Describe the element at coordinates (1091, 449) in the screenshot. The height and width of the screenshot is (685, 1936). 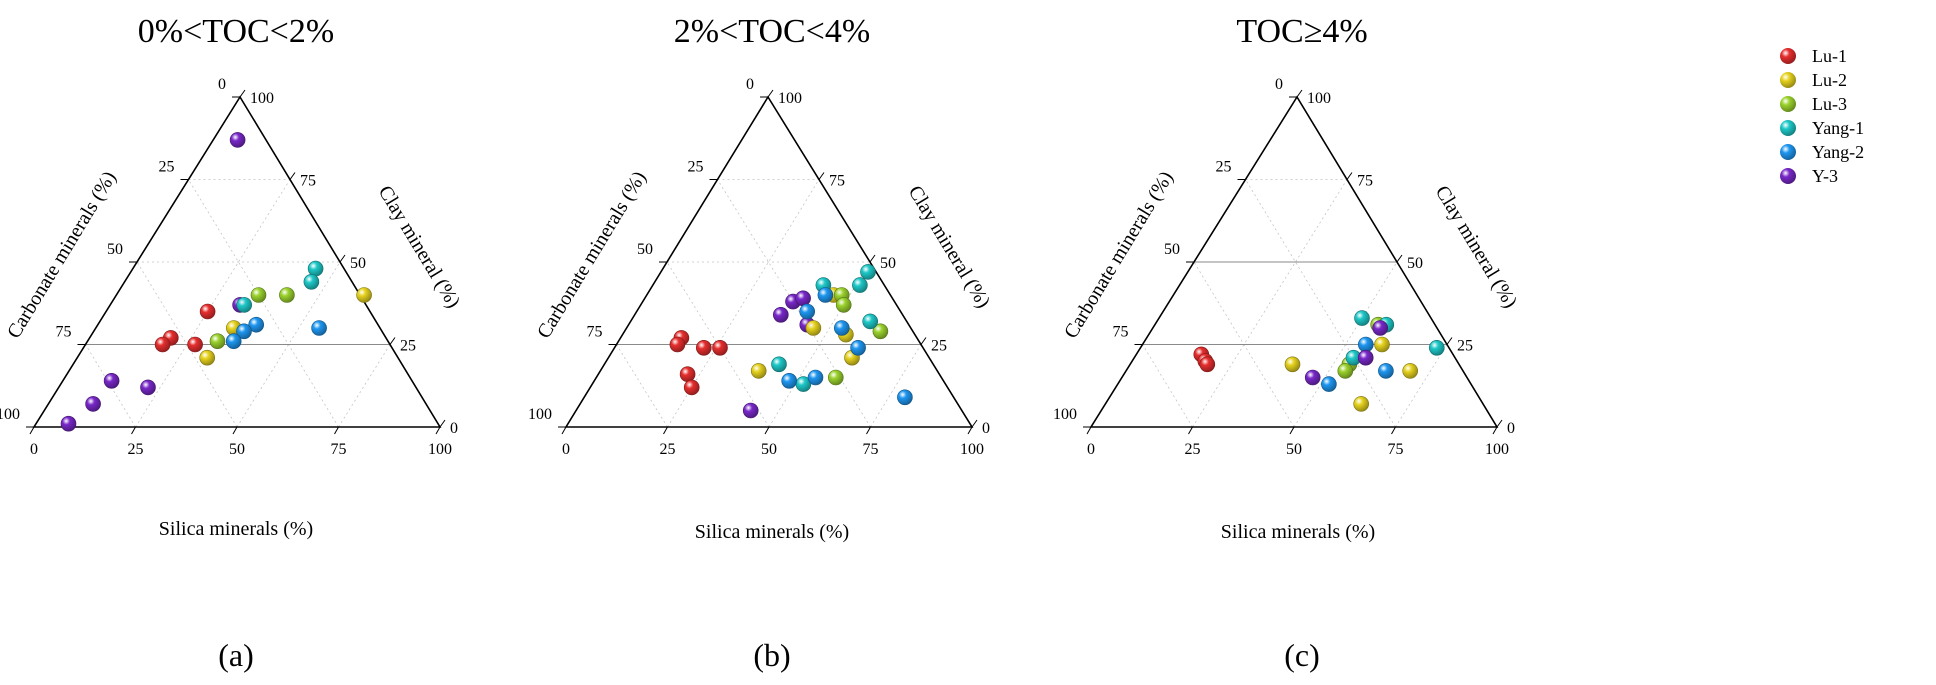
I see `panel-c-silica-tick-label: 0` at that location.